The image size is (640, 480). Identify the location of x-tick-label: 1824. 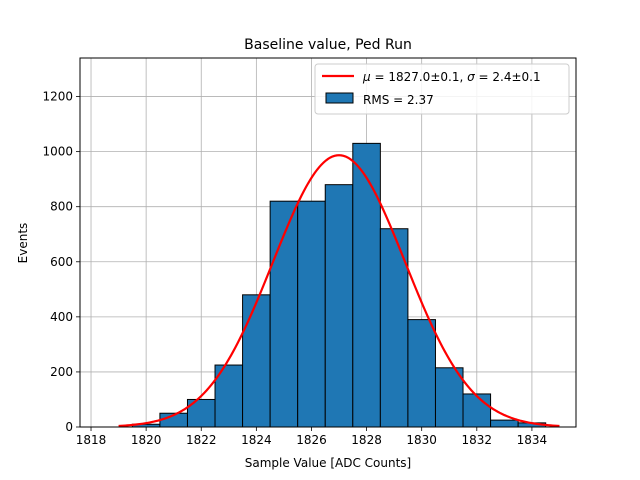
(256, 440).